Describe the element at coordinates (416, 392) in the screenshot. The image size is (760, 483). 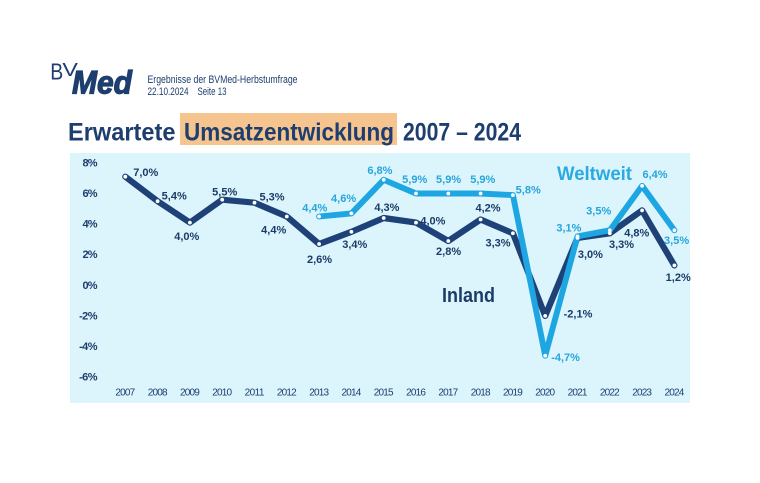
I see `svg-text: 2016` at that location.